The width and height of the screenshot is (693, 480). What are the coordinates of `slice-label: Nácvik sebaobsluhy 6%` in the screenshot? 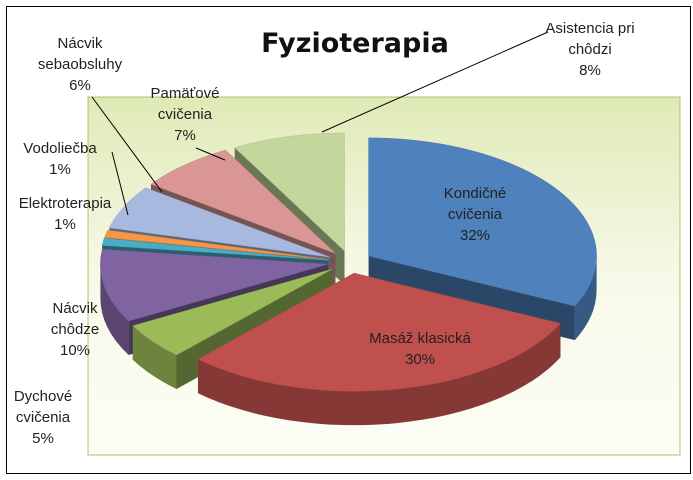 It's located at (80, 64).